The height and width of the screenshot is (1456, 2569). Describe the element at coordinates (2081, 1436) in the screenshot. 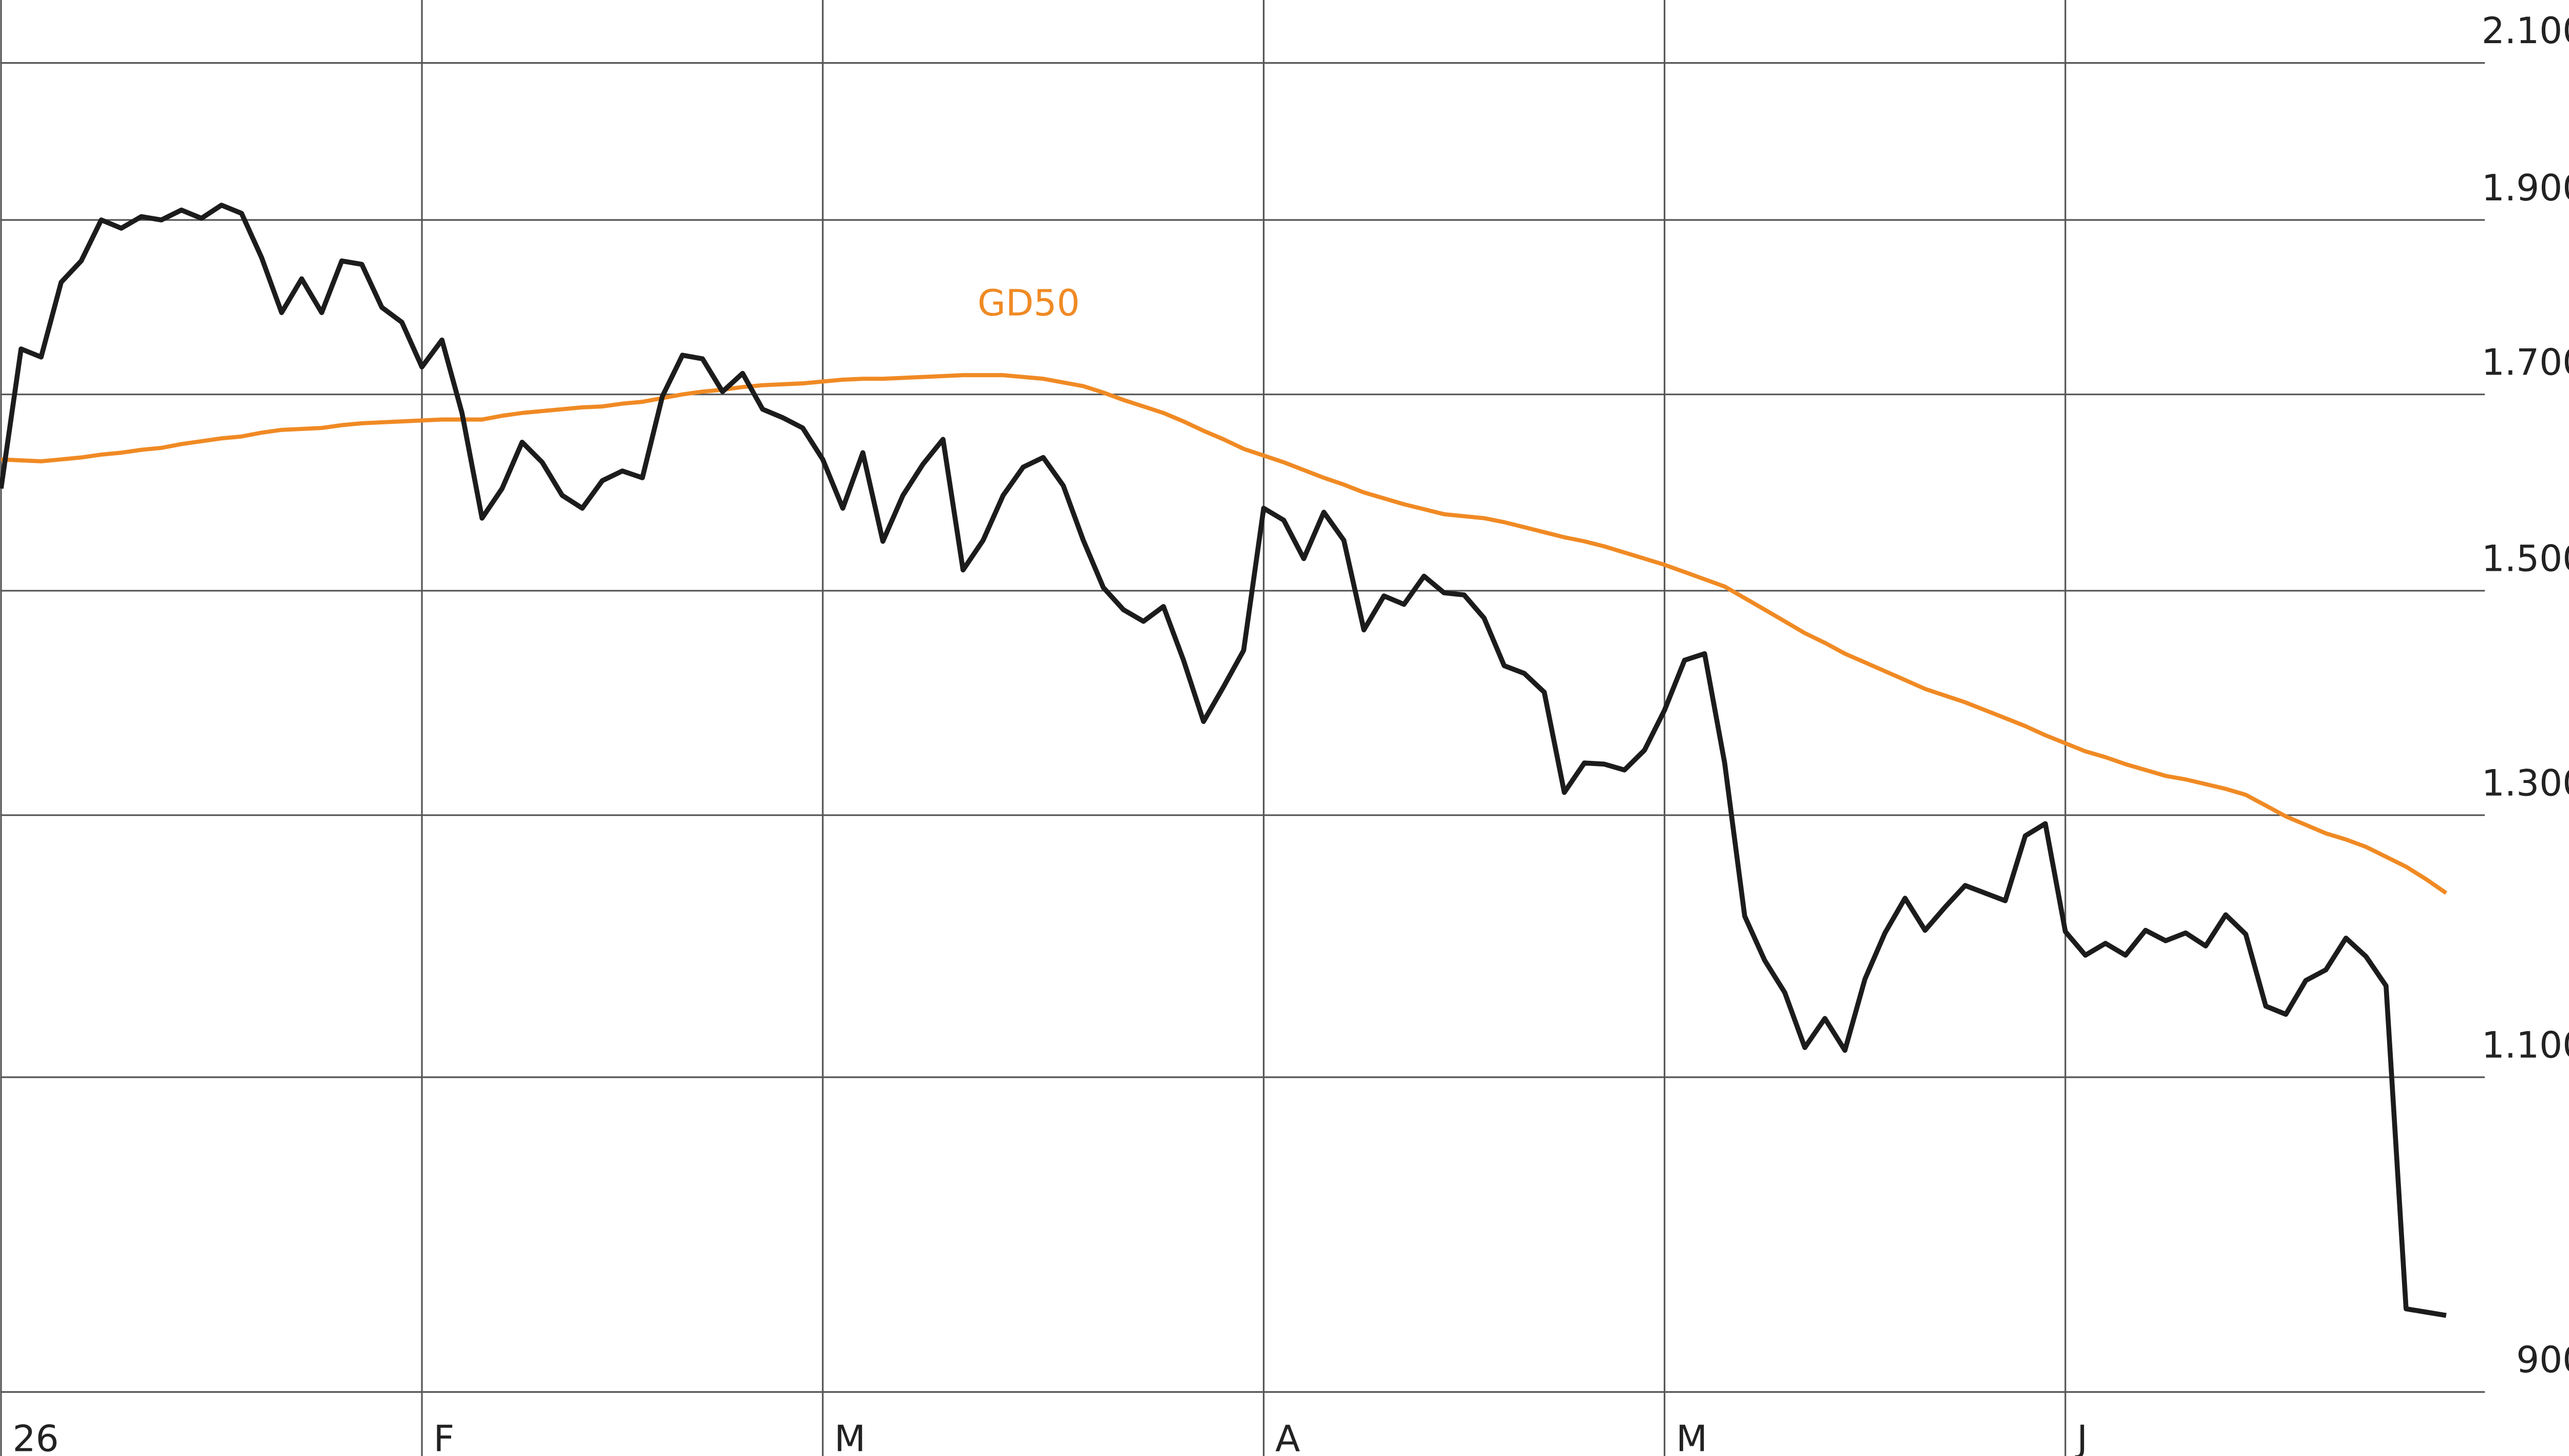

I see `x-tick-label: J` at that location.